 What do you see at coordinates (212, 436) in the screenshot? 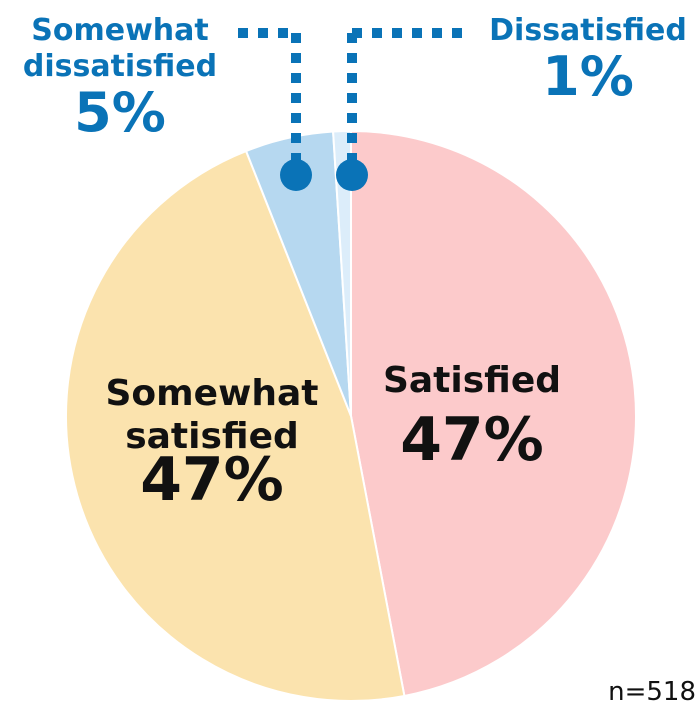
I see `slice-label: satisfied` at bounding box center [212, 436].